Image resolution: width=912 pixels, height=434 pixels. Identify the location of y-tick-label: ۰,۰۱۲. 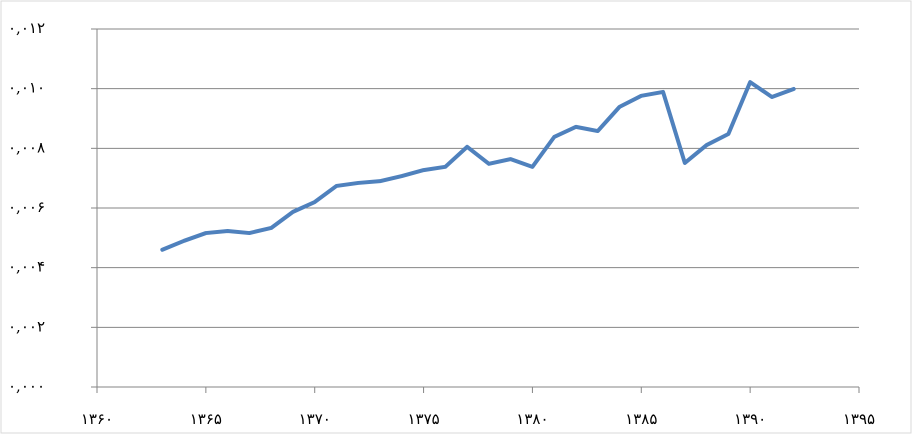
(26, 28).